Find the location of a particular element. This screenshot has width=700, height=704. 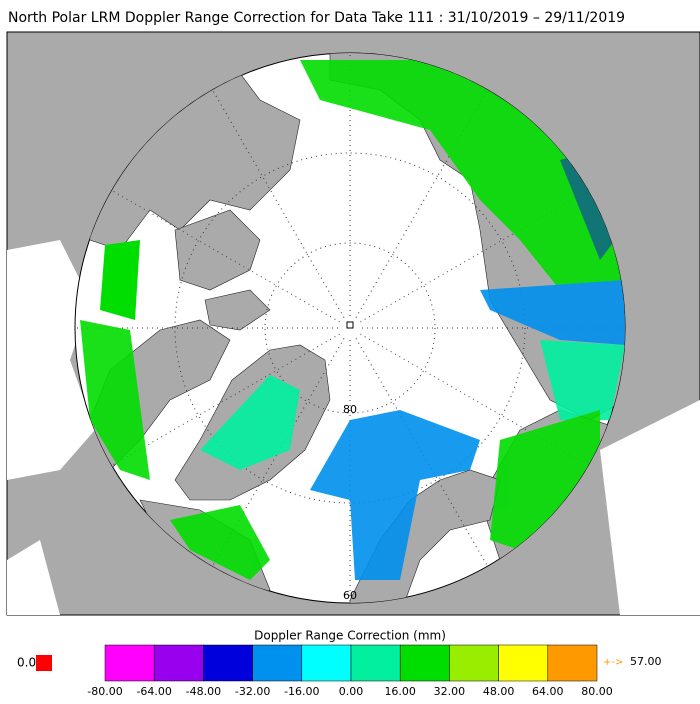

colorbar-tick-label: -48.00 is located at coordinates (203, 691).